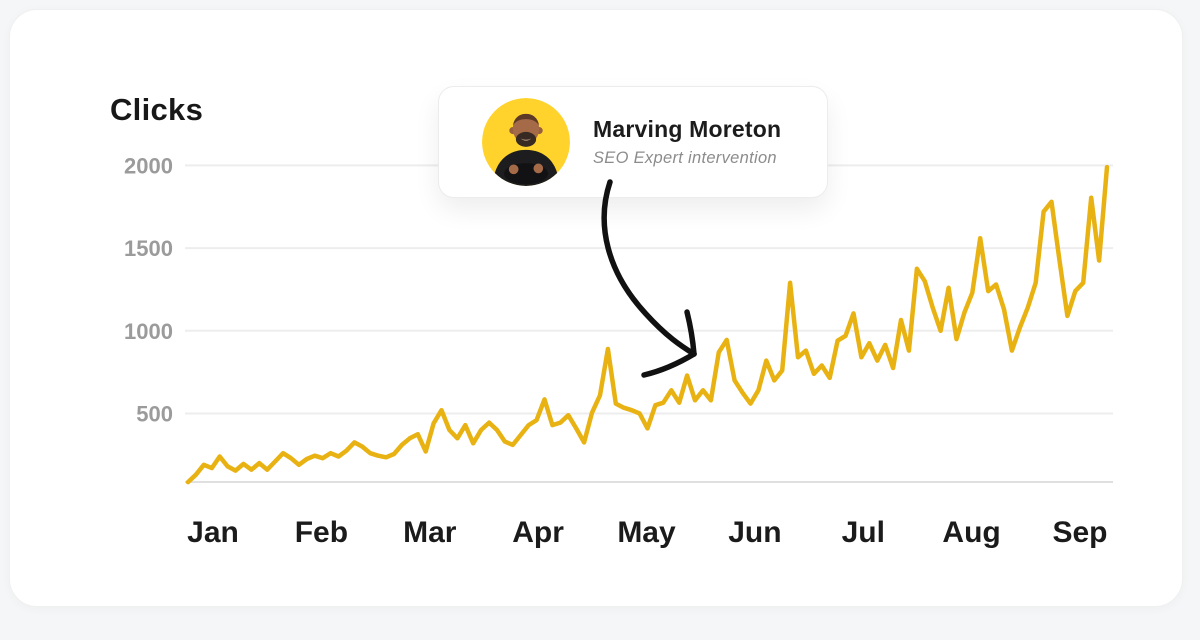 The image size is (1200, 640). What do you see at coordinates (685, 158) in the screenshot?
I see `callout-subtitle: SEO Expert intervention` at bounding box center [685, 158].